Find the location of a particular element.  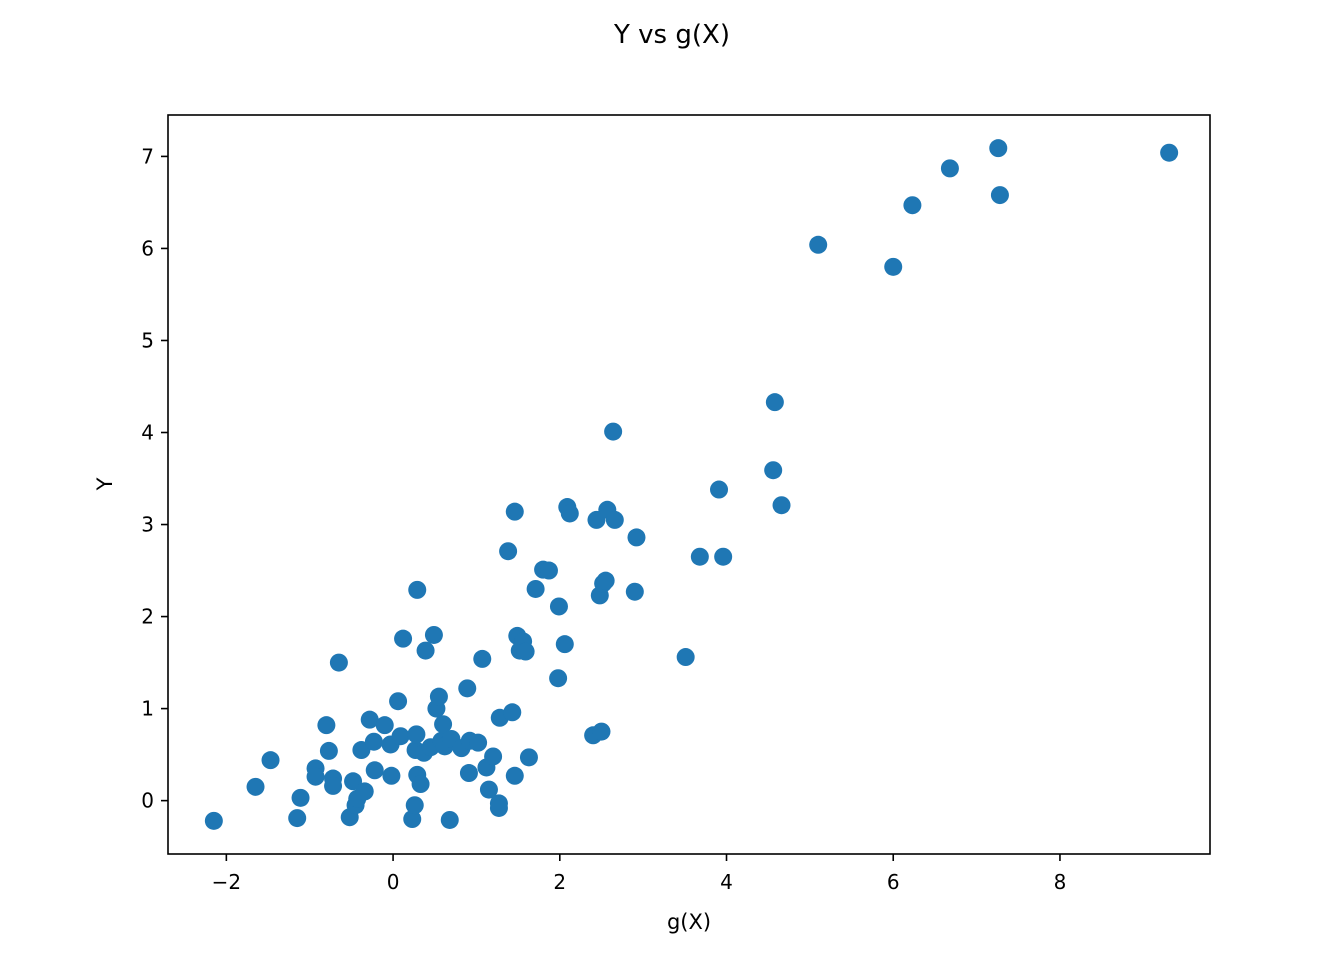

y-tick-label: 2 is located at coordinates (147, 617).